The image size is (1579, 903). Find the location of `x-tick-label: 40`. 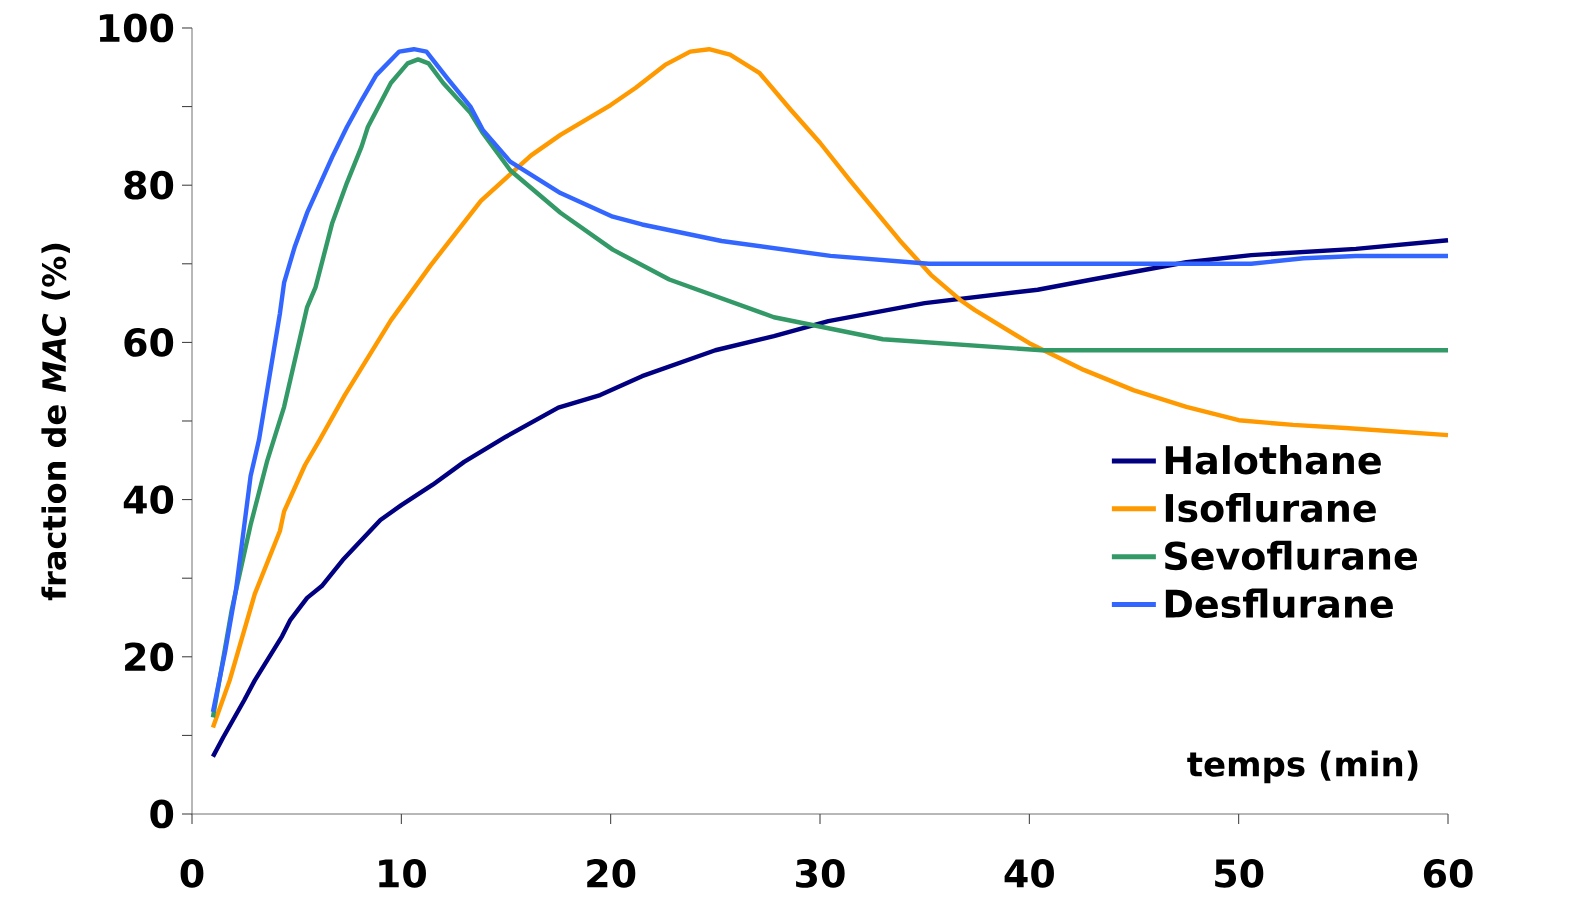

x-tick-label: 40 is located at coordinates (1029, 873).